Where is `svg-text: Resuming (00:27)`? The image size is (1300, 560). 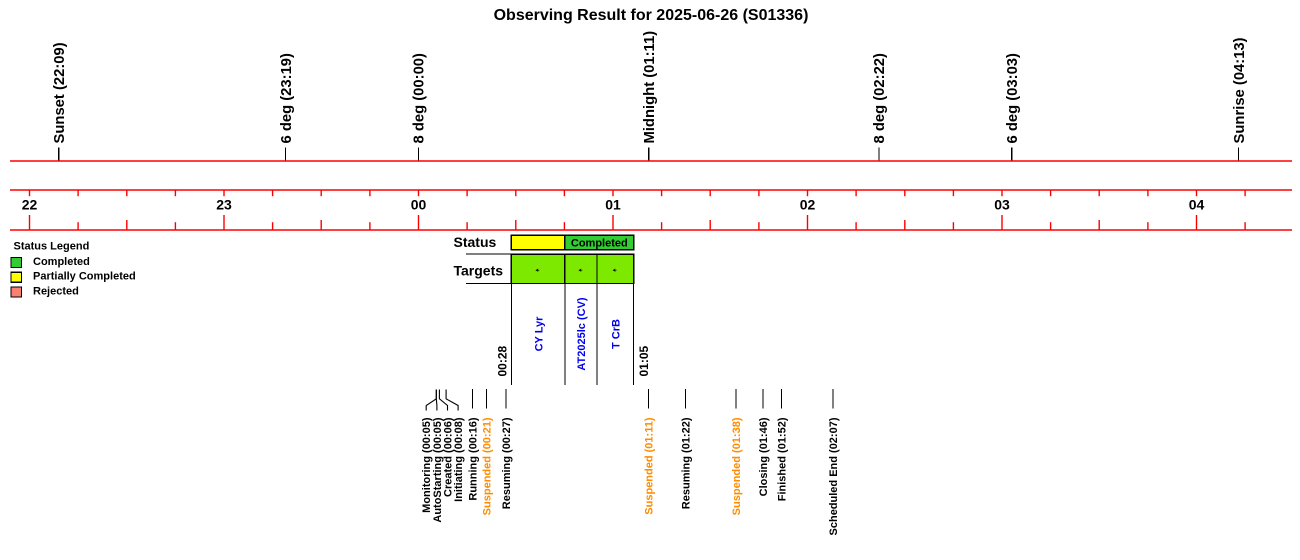
svg-text: Resuming (00:27) is located at coordinates (507, 463).